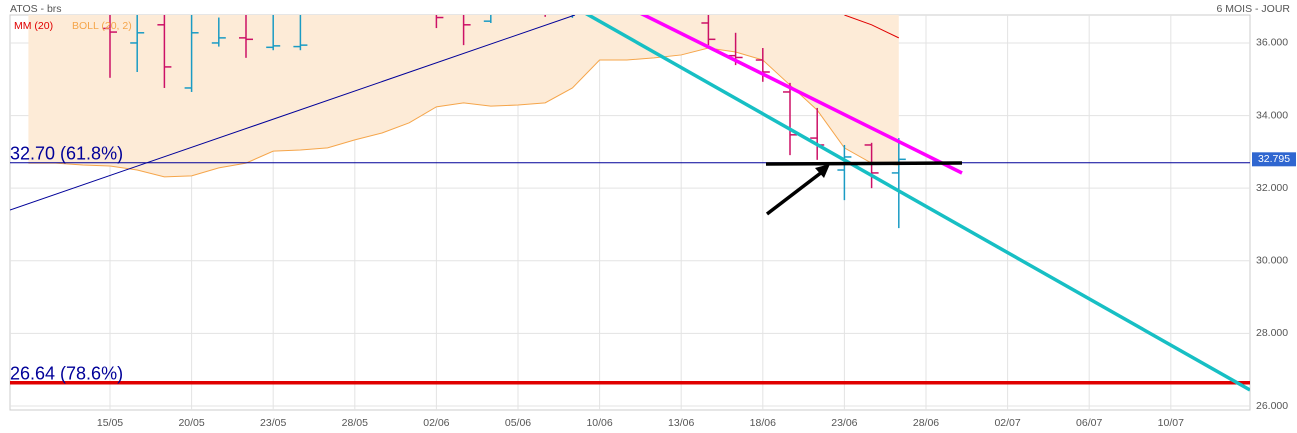 Image resolution: width=1297 pixels, height=433 pixels. Describe the element at coordinates (355, 423) in the screenshot. I see `x-tick-label: 28/05` at that location.